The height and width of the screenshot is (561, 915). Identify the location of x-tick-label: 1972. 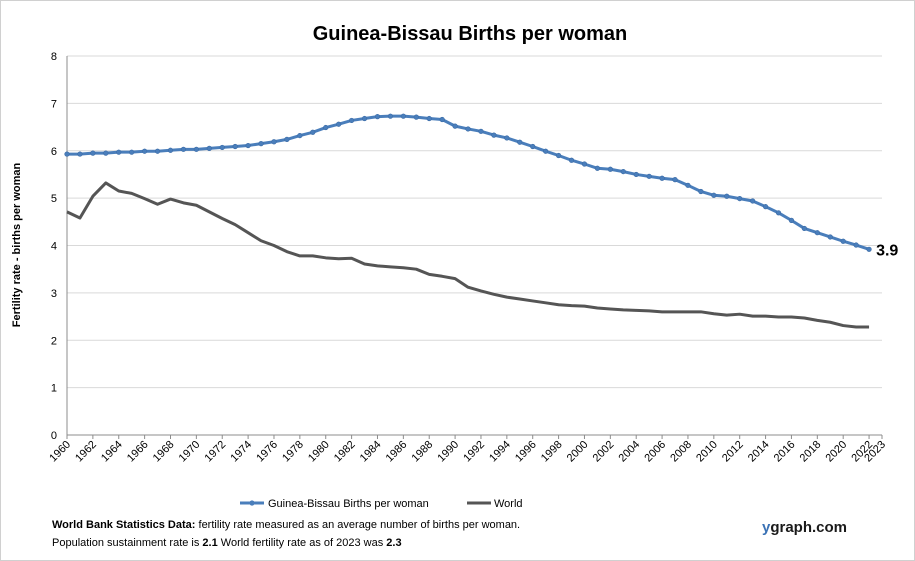
(216, 452).